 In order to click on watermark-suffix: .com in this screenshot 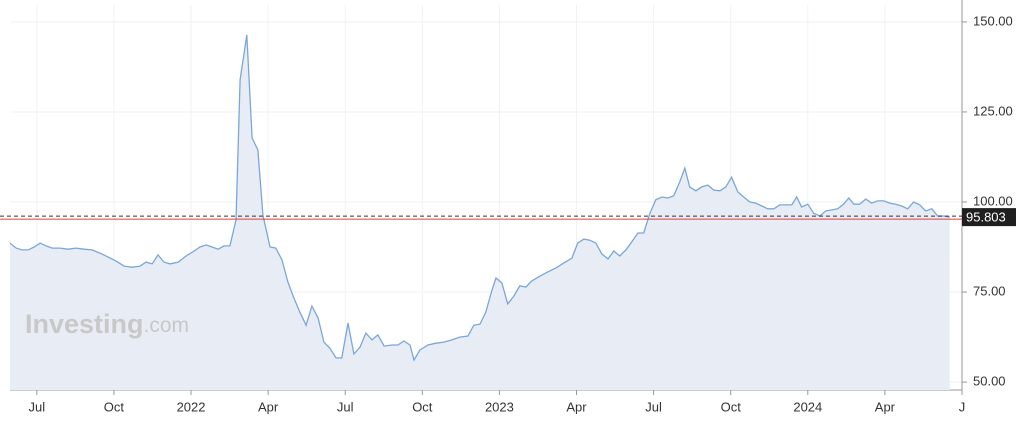, I will do `click(167, 325)`.